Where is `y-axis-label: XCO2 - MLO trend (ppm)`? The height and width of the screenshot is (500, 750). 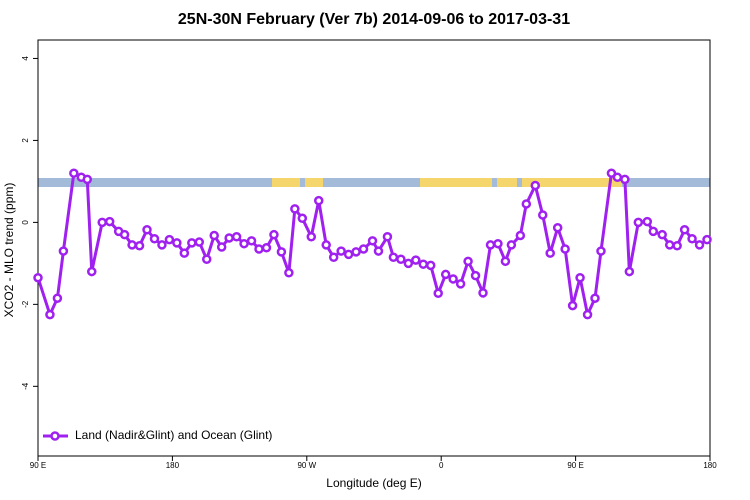
y-axis-label: XCO2 - MLO trend (ppm) is located at coordinates (9, 250).